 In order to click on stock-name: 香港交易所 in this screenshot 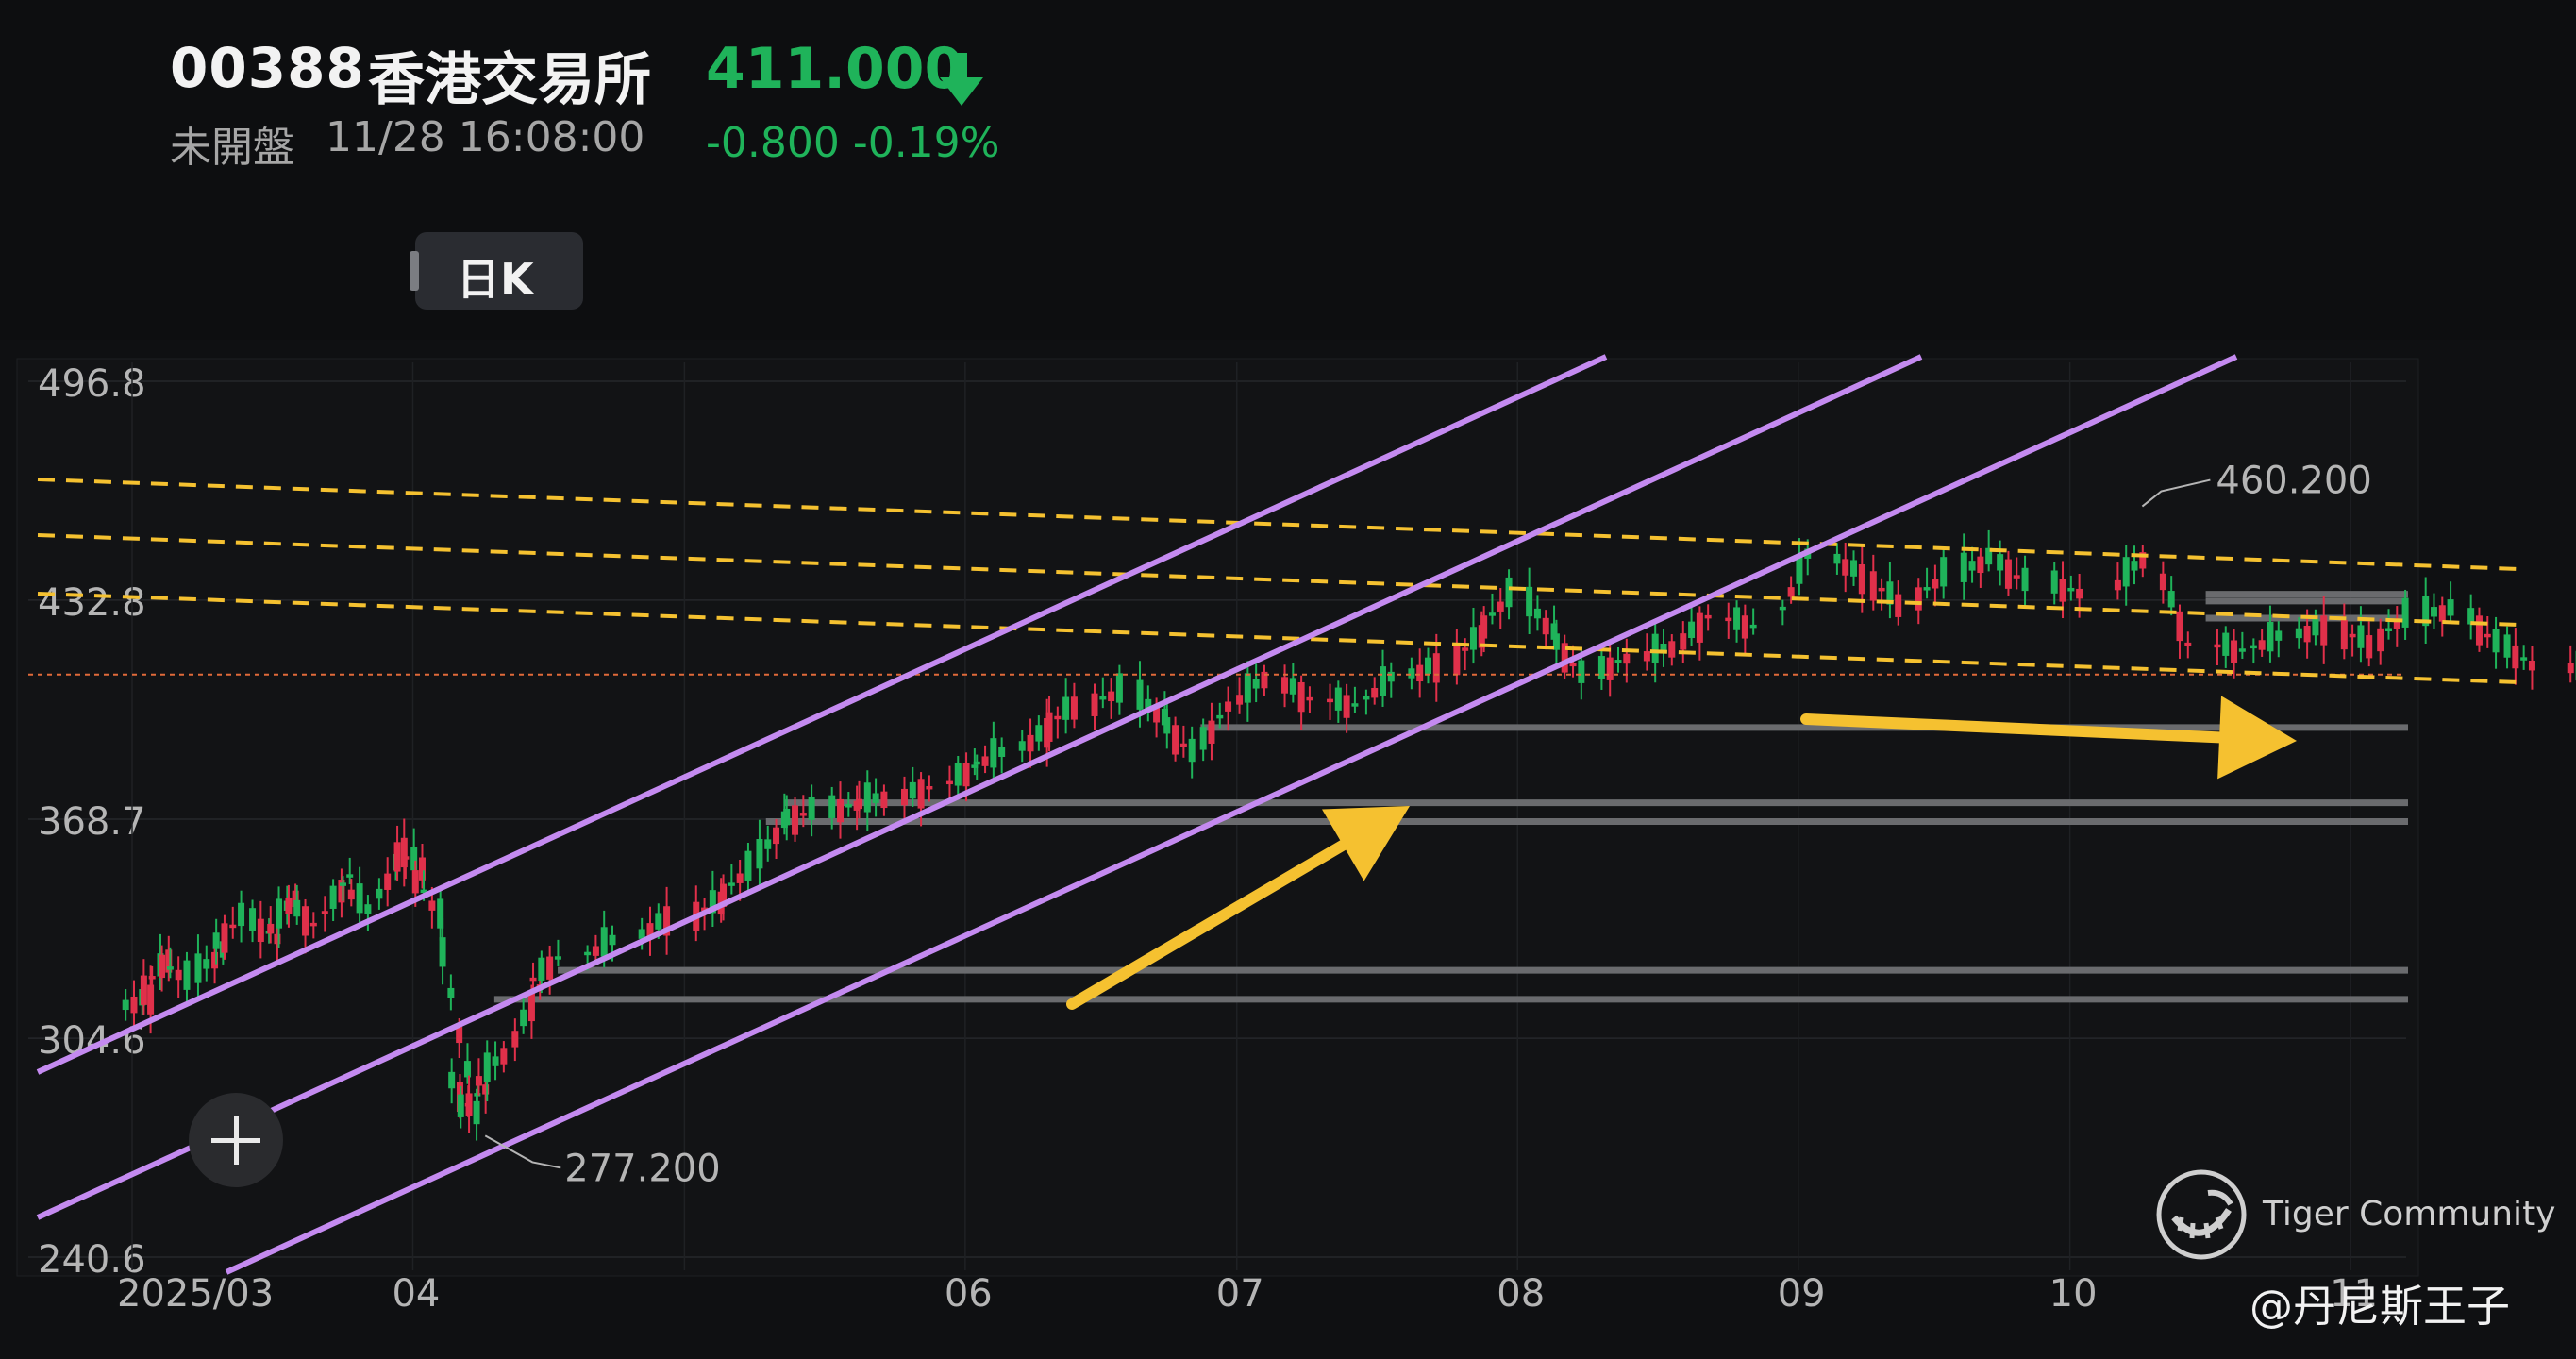, I will do `click(509, 80)`.